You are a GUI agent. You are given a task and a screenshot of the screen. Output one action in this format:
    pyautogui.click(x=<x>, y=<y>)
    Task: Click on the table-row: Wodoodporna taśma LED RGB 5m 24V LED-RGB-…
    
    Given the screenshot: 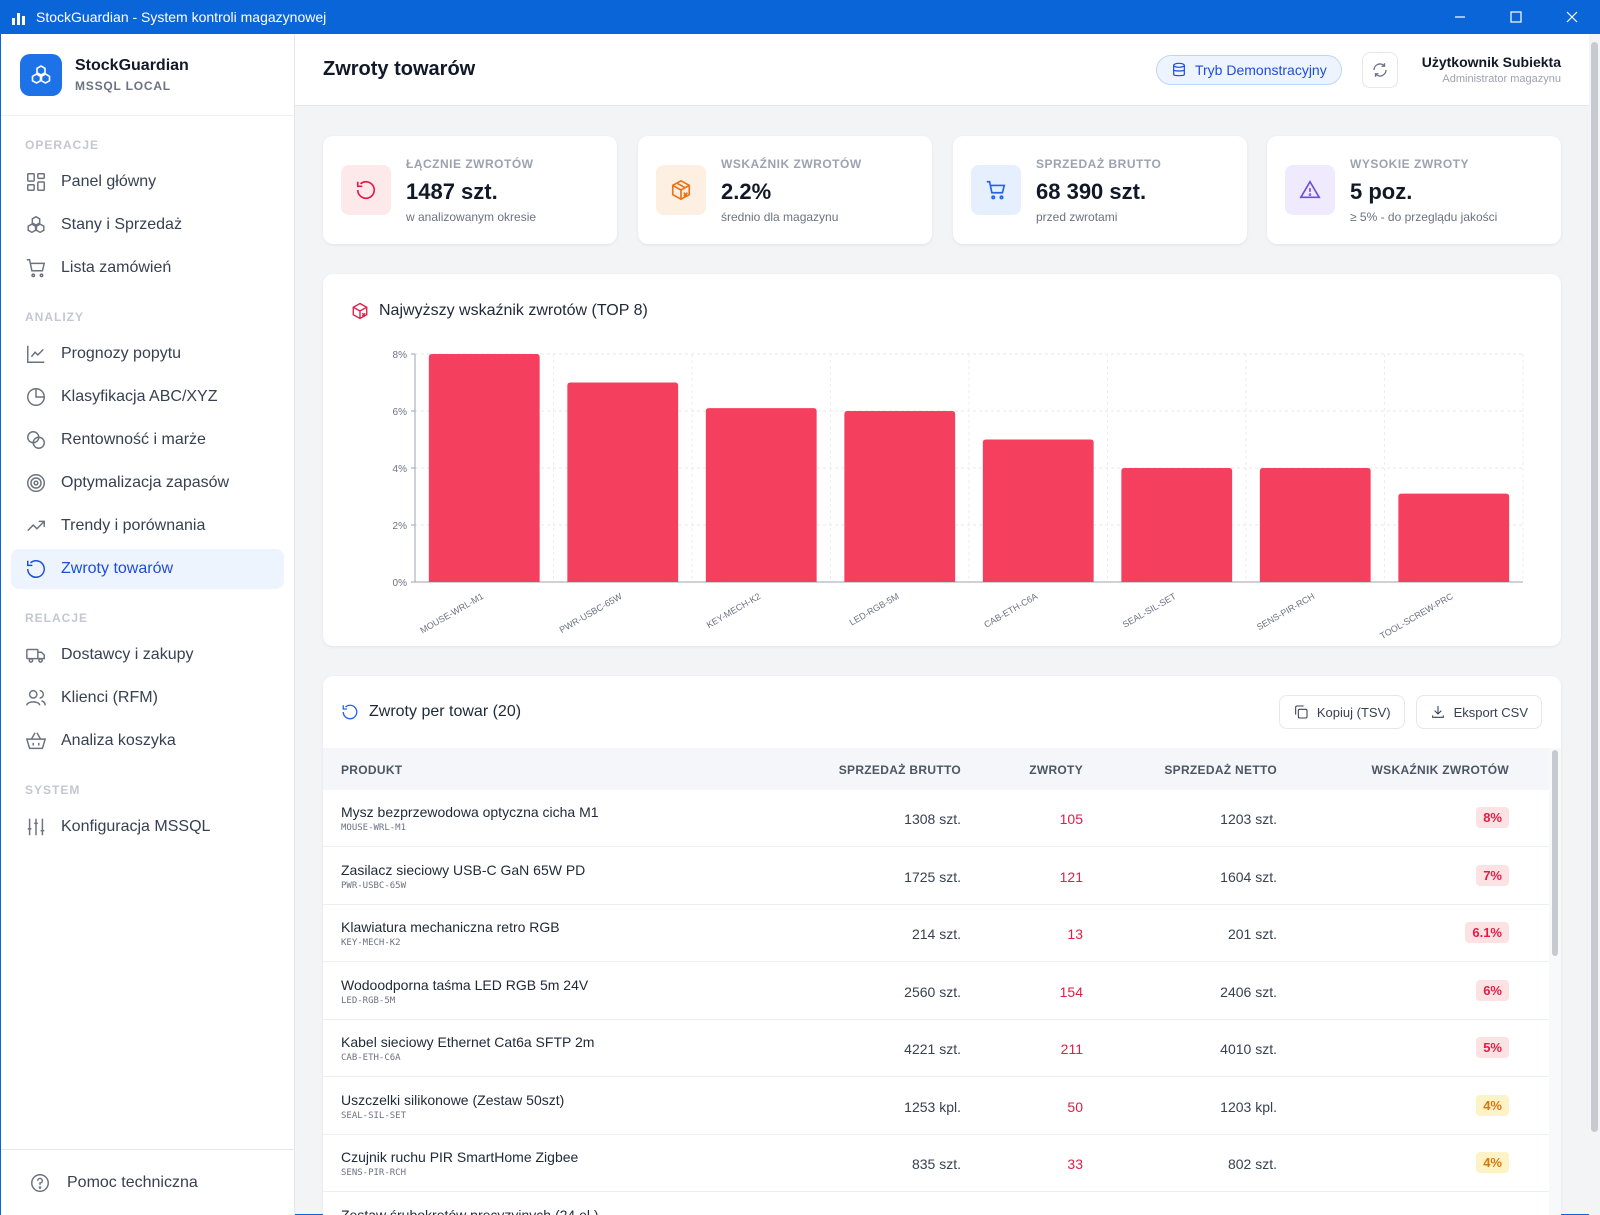 What is the action you would take?
    pyautogui.click(x=936, y=991)
    